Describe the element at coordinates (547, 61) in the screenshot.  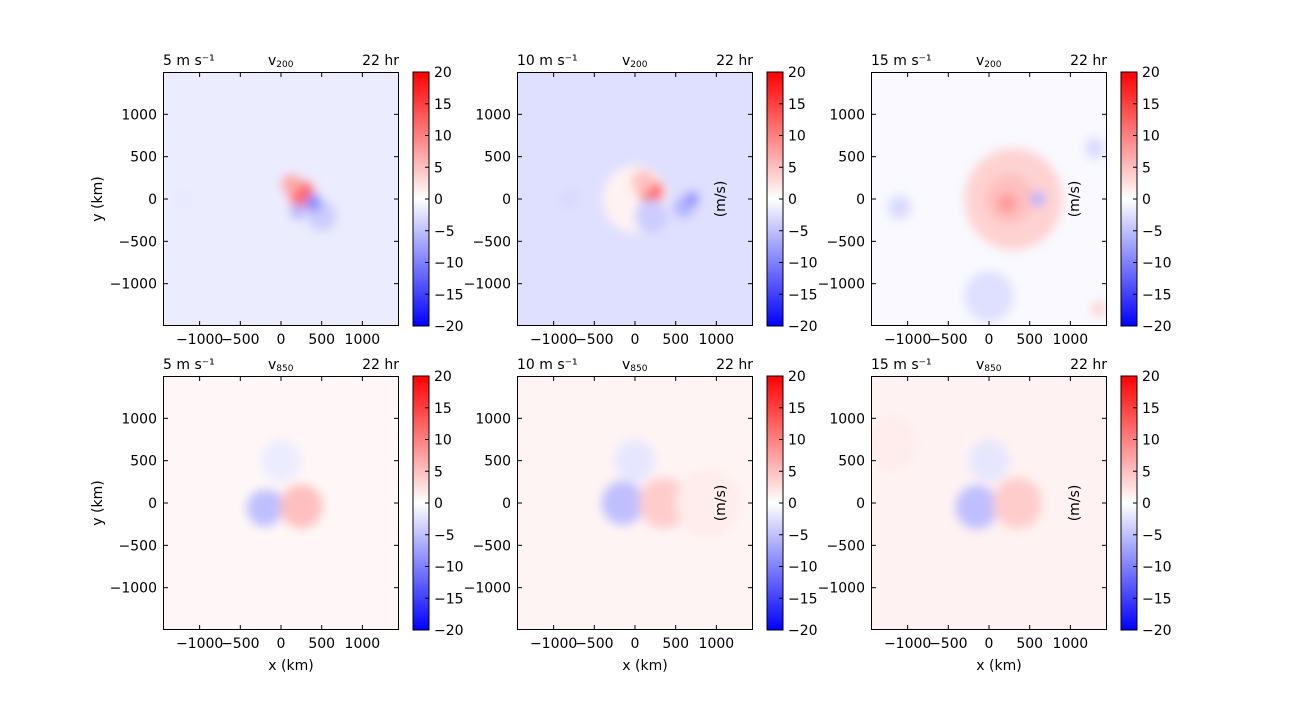
I see `panel-left-label: 10 m s⁻¹` at that location.